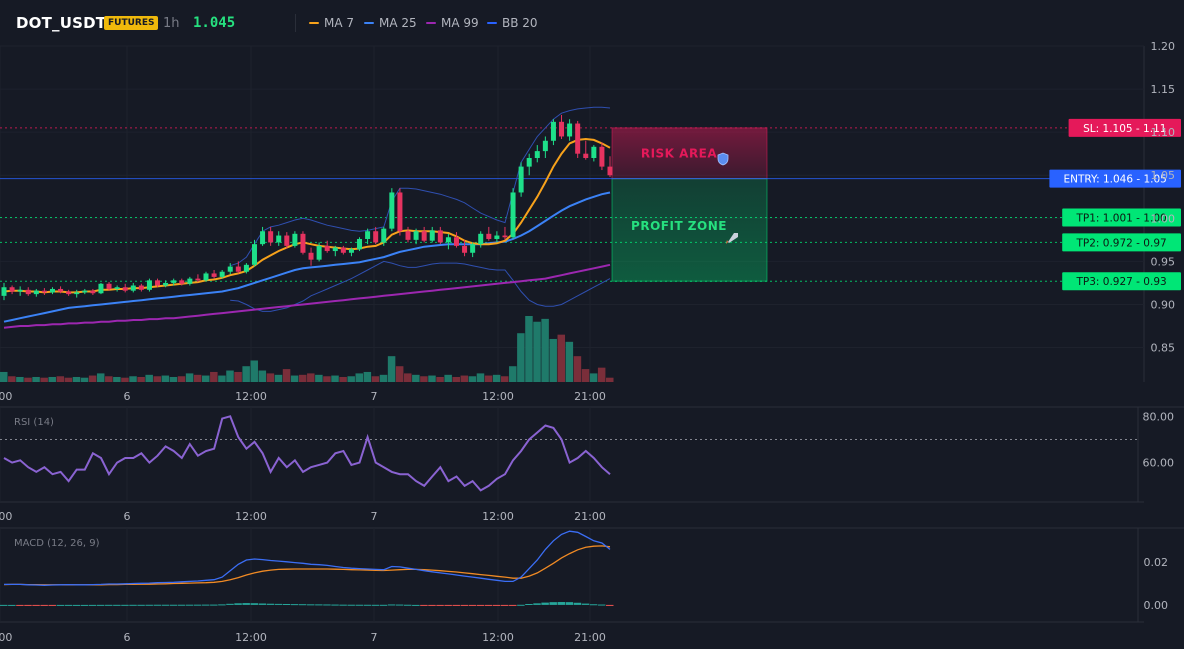 The image size is (1184, 649). I want to click on legend-ma25: MA 25, so click(390, 23).